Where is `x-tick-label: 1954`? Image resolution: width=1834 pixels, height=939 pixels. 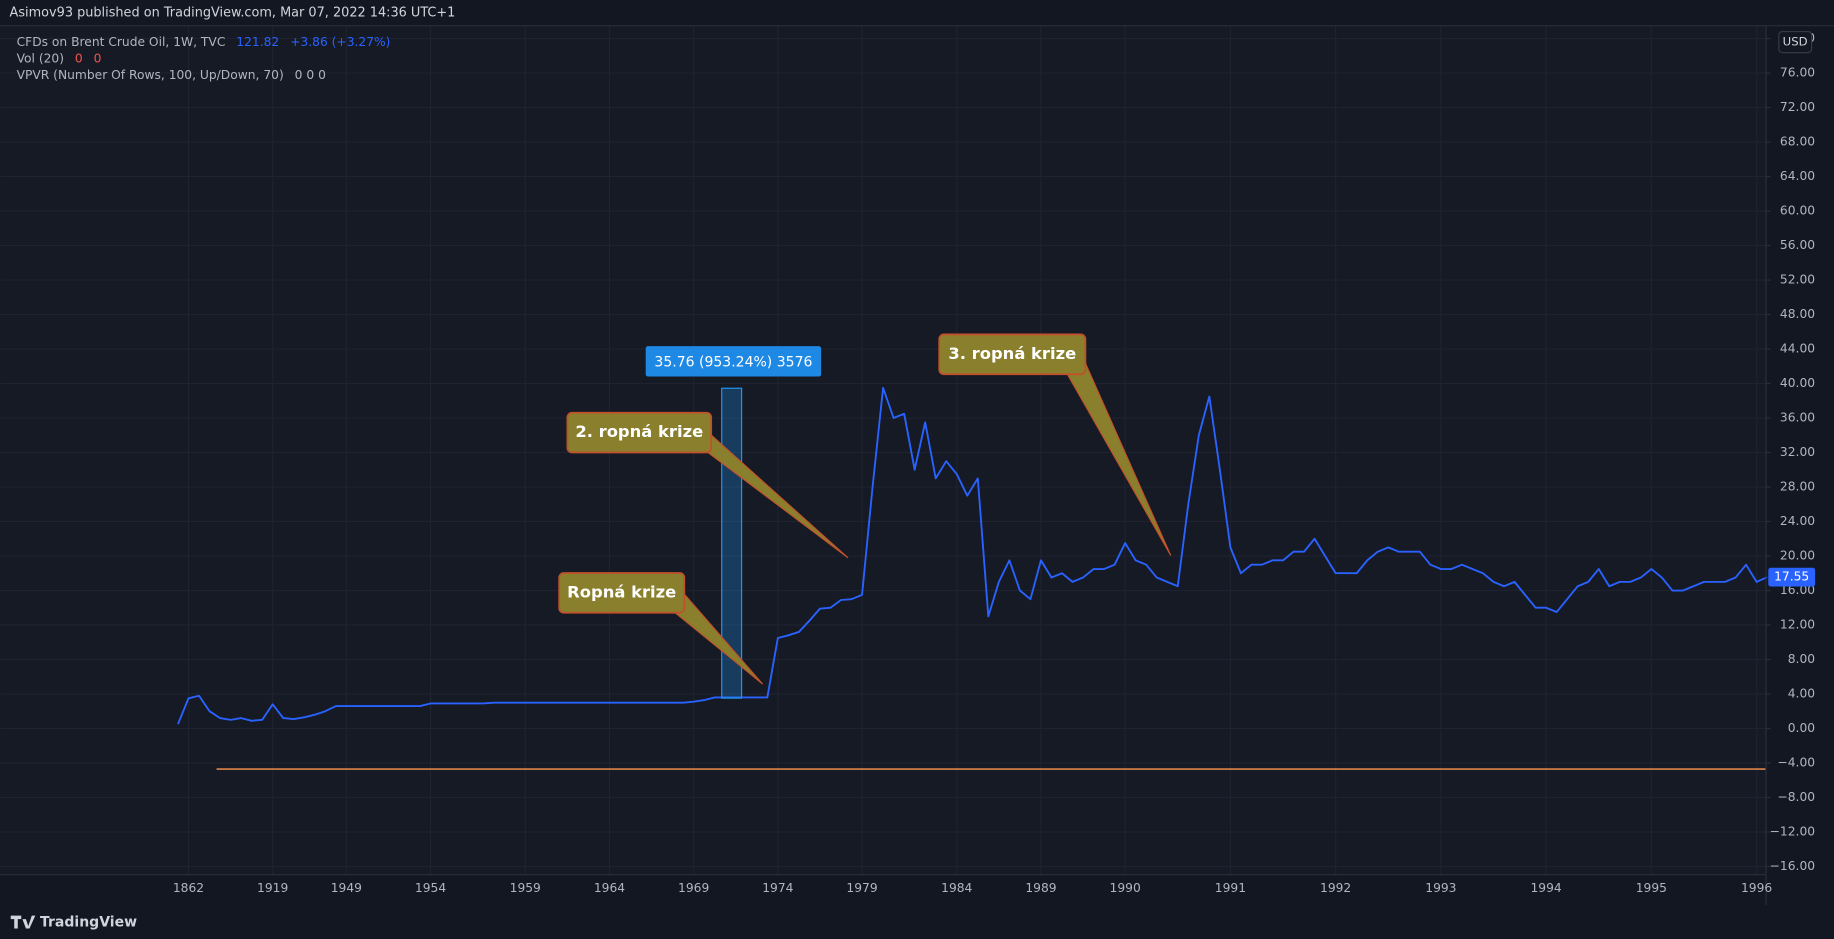
x-tick-label: 1954 is located at coordinates (430, 888).